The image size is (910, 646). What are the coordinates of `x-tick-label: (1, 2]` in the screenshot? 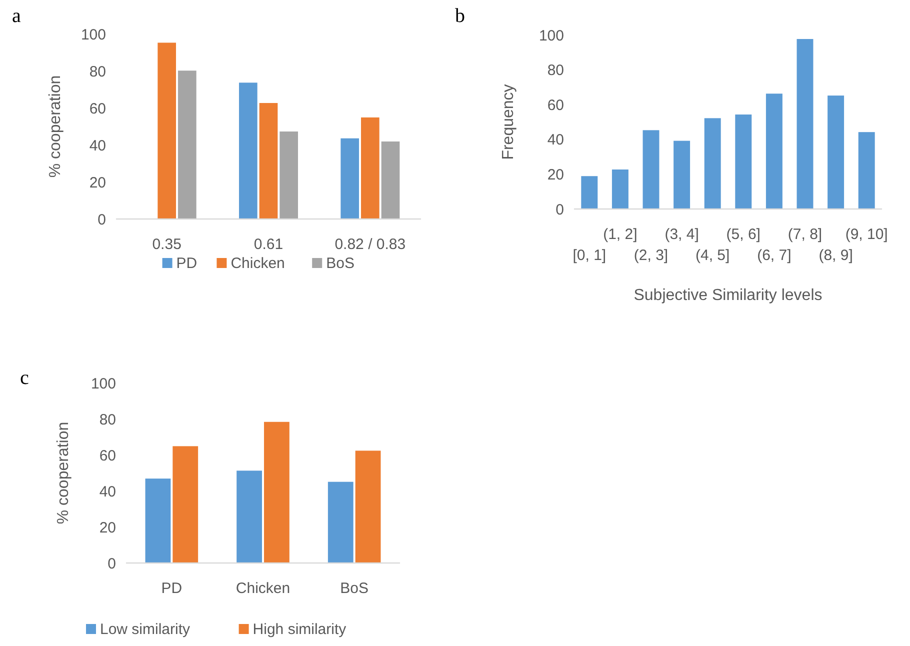 It's located at (620, 234).